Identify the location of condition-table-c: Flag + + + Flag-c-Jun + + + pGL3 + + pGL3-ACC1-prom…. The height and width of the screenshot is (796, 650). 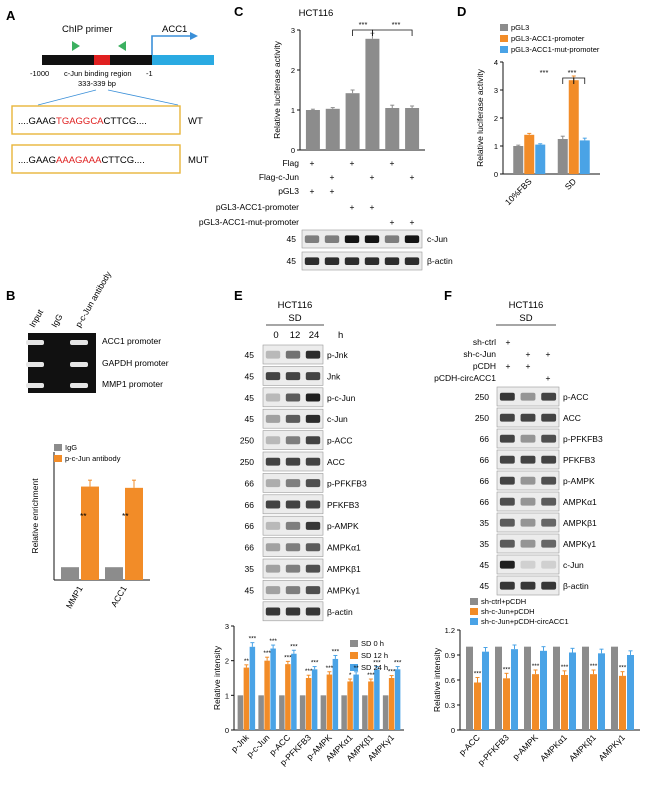
(307, 192).